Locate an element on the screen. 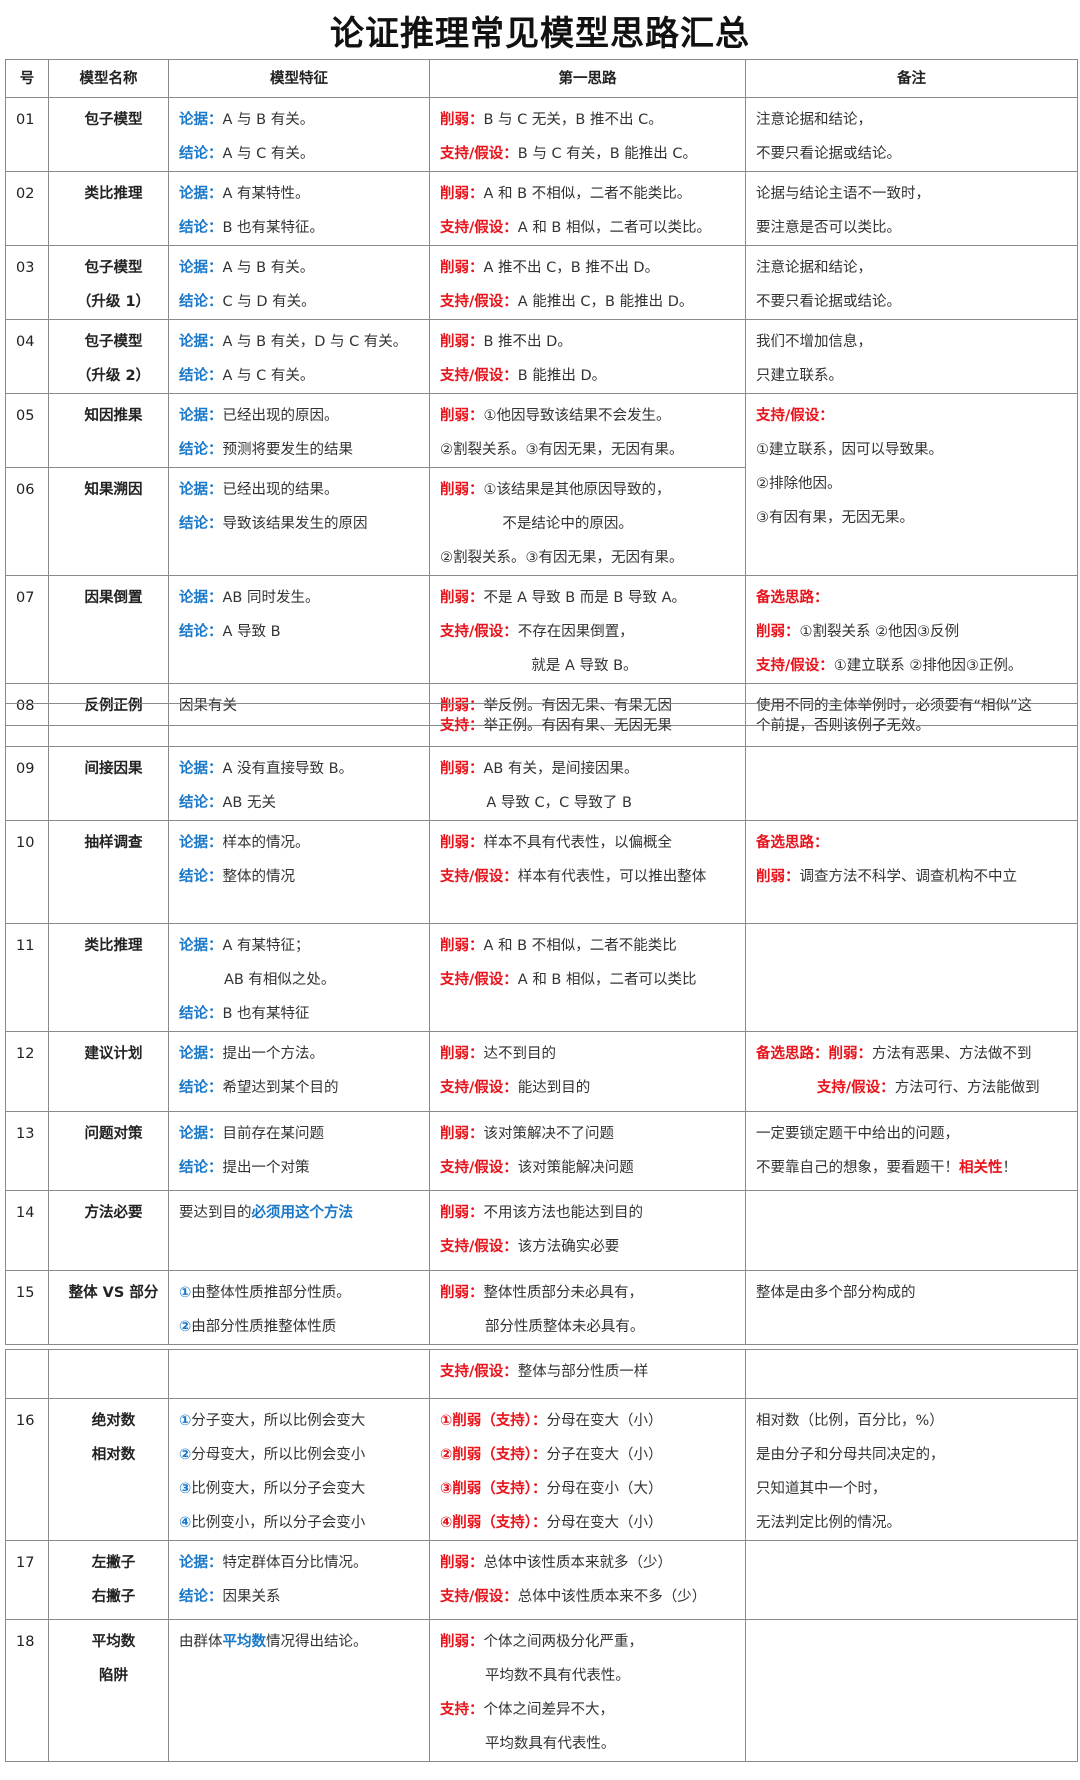 This screenshot has width=1080, height=1780. table-row: 支持：举正例。有因有果、无因无果 个前提，否则该例子无效。 is located at coordinates (541, 725).